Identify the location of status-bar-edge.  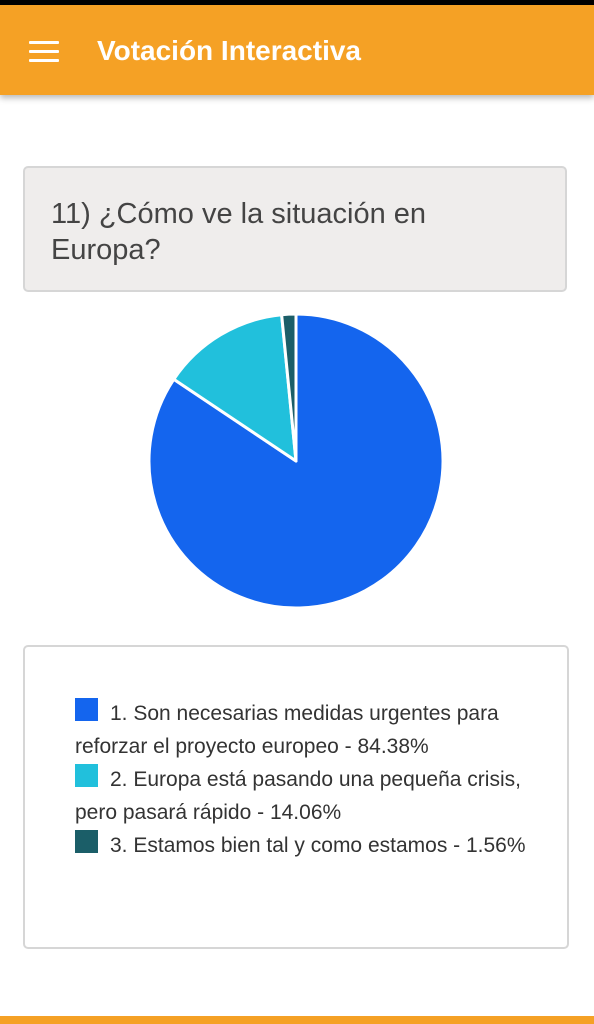
(297, 2).